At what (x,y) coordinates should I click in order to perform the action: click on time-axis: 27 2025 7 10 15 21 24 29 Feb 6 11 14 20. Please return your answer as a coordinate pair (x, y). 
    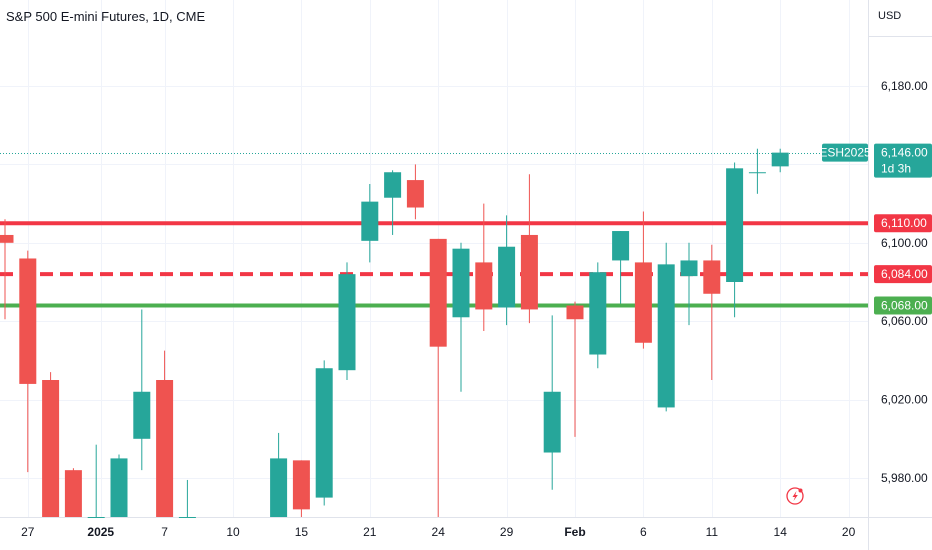
    Looking at the image, I should click on (438, 532).